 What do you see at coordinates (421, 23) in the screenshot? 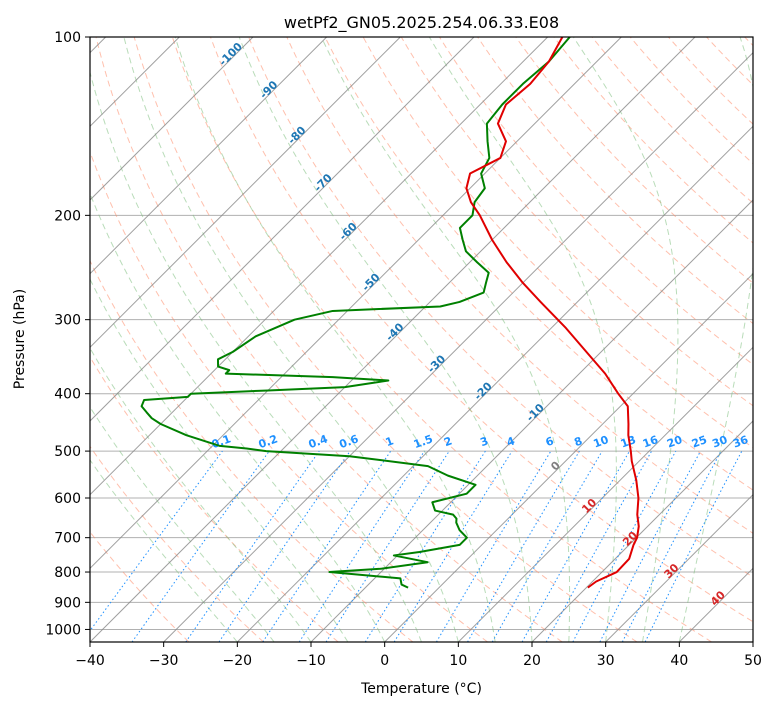
I see `chart-title: wetPf2_GN05.2025.254.06.33.E08` at bounding box center [421, 23].